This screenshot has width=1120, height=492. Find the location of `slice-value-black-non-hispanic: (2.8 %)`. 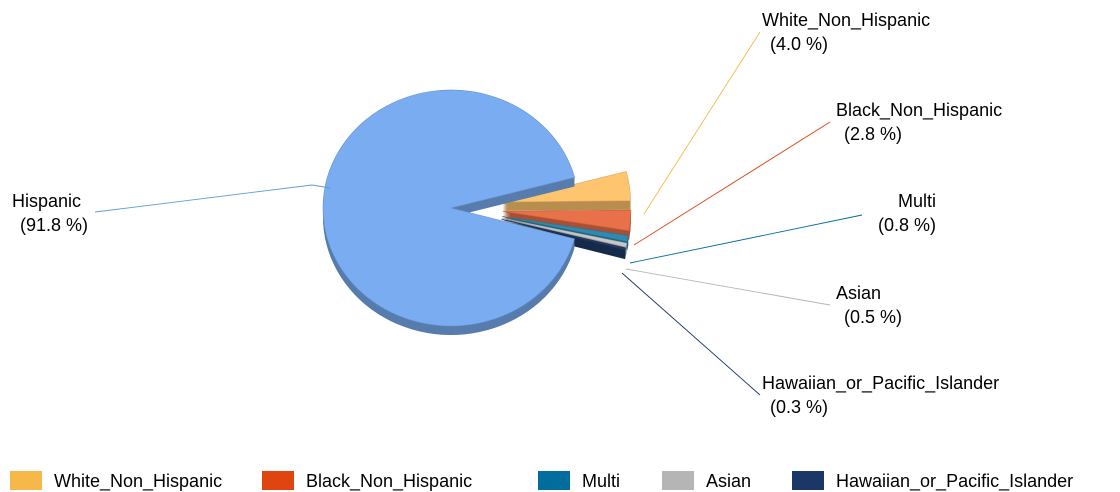

slice-value-black-non-hispanic: (2.8 %) is located at coordinates (873, 134).